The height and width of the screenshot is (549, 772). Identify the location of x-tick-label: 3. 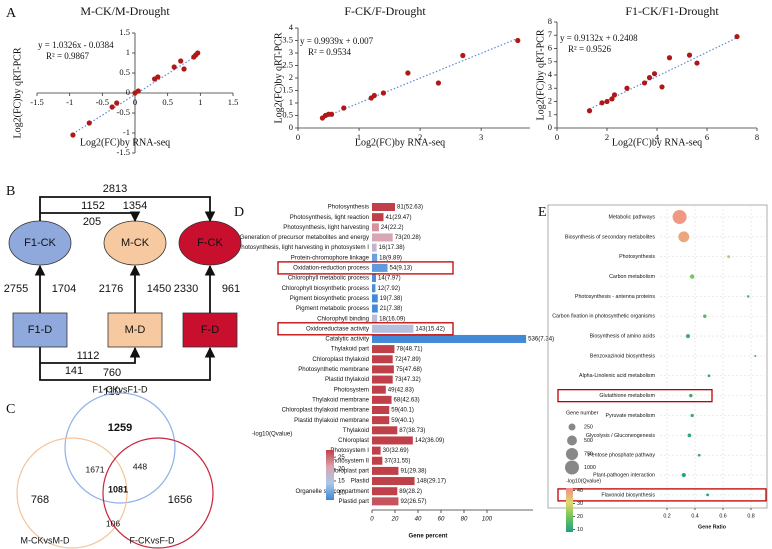
(481, 137).